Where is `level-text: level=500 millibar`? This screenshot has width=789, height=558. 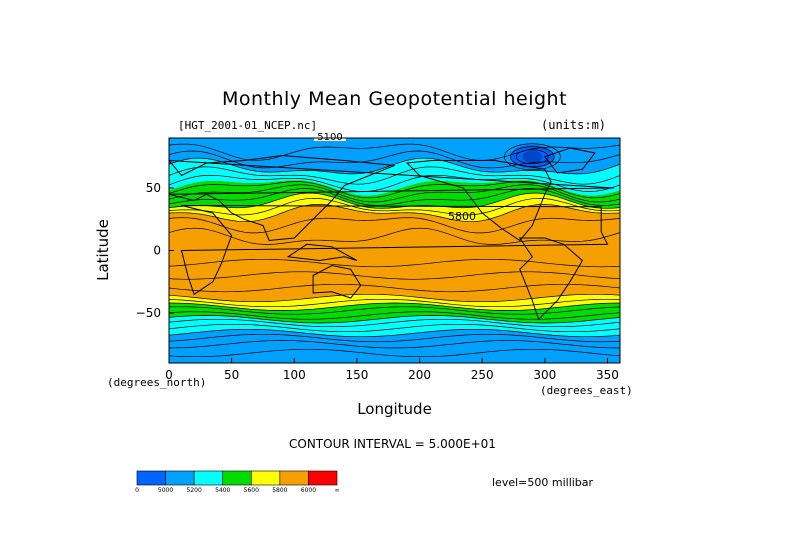 level-text: level=500 millibar is located at coordinates (543, 482).